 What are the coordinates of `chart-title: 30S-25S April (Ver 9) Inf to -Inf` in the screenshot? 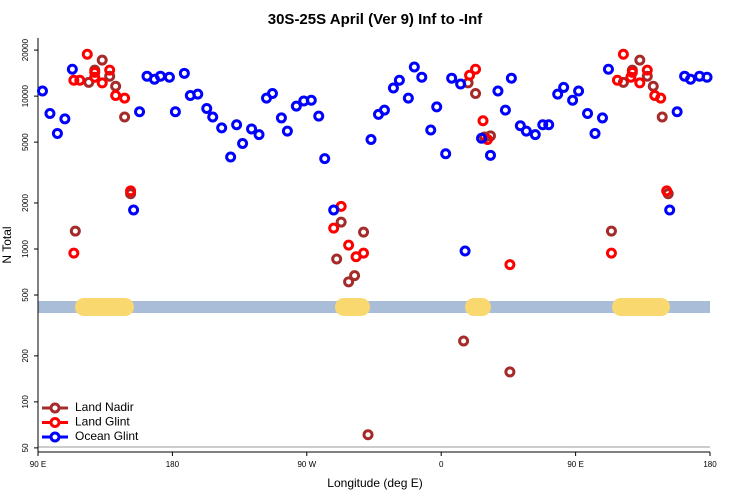 It's located at (375, 19).